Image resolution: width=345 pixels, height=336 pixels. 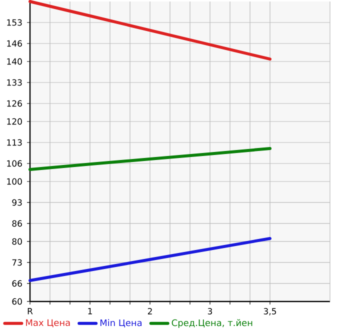 I want to click on x-tick-label: 3,5, so click(x=270, y=312).